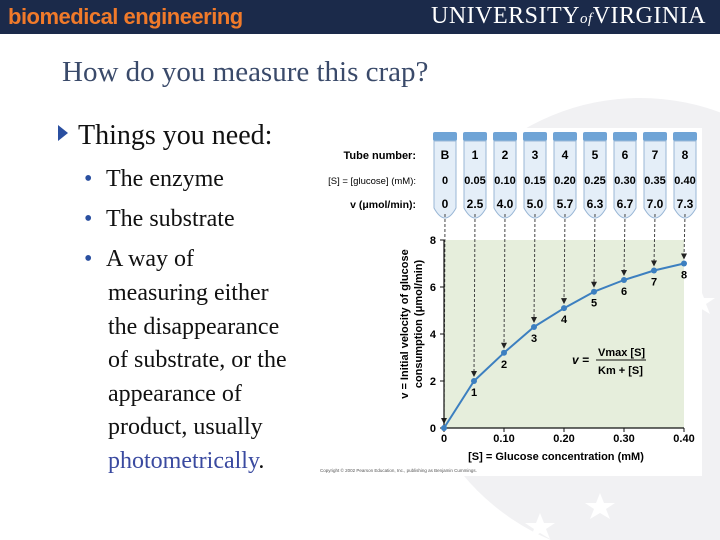 This screenshot has width=720, height=540. I want to click on y-tick-label: 8, so click(433, 241).